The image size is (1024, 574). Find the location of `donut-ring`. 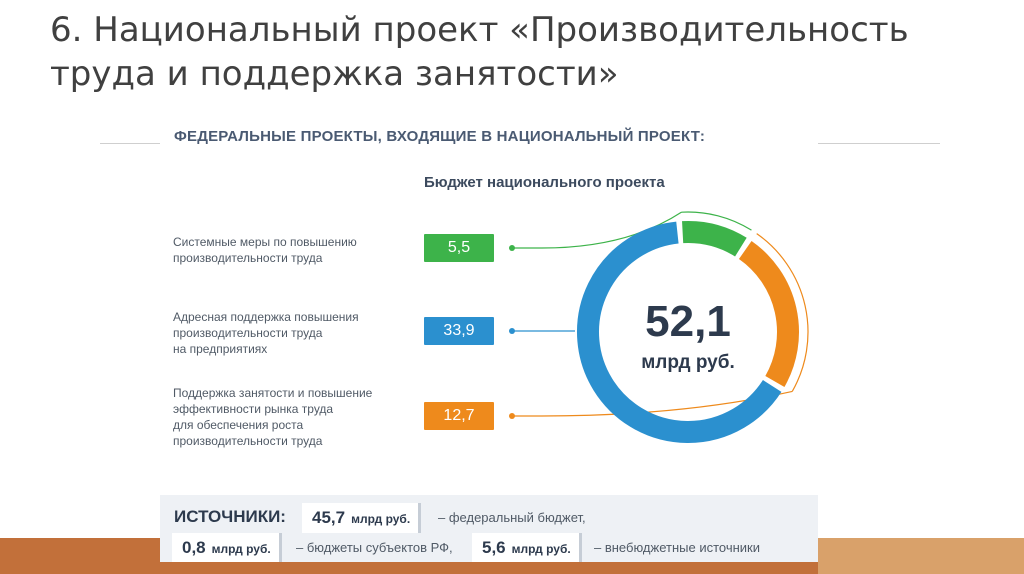

donut-ring is located at coordinates (688, 332).